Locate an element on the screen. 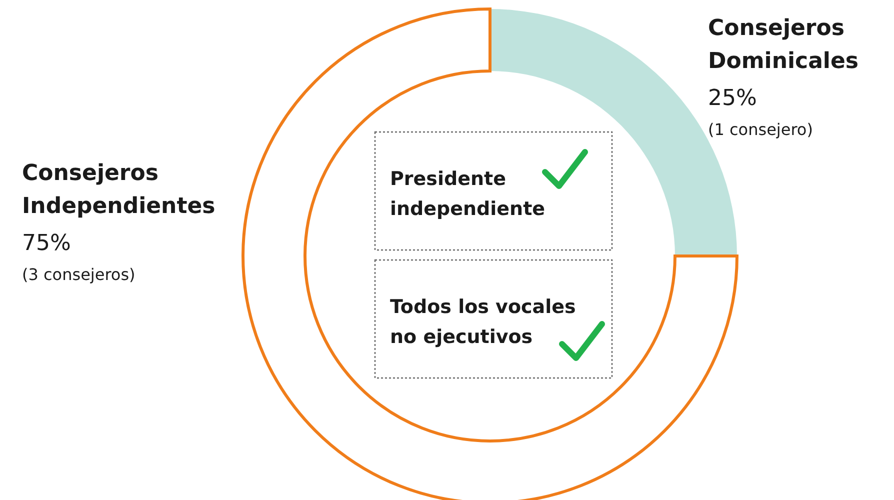 This screenshot has height=500, width=894. text: (1 consejero) is located at coordinates (760, 129).